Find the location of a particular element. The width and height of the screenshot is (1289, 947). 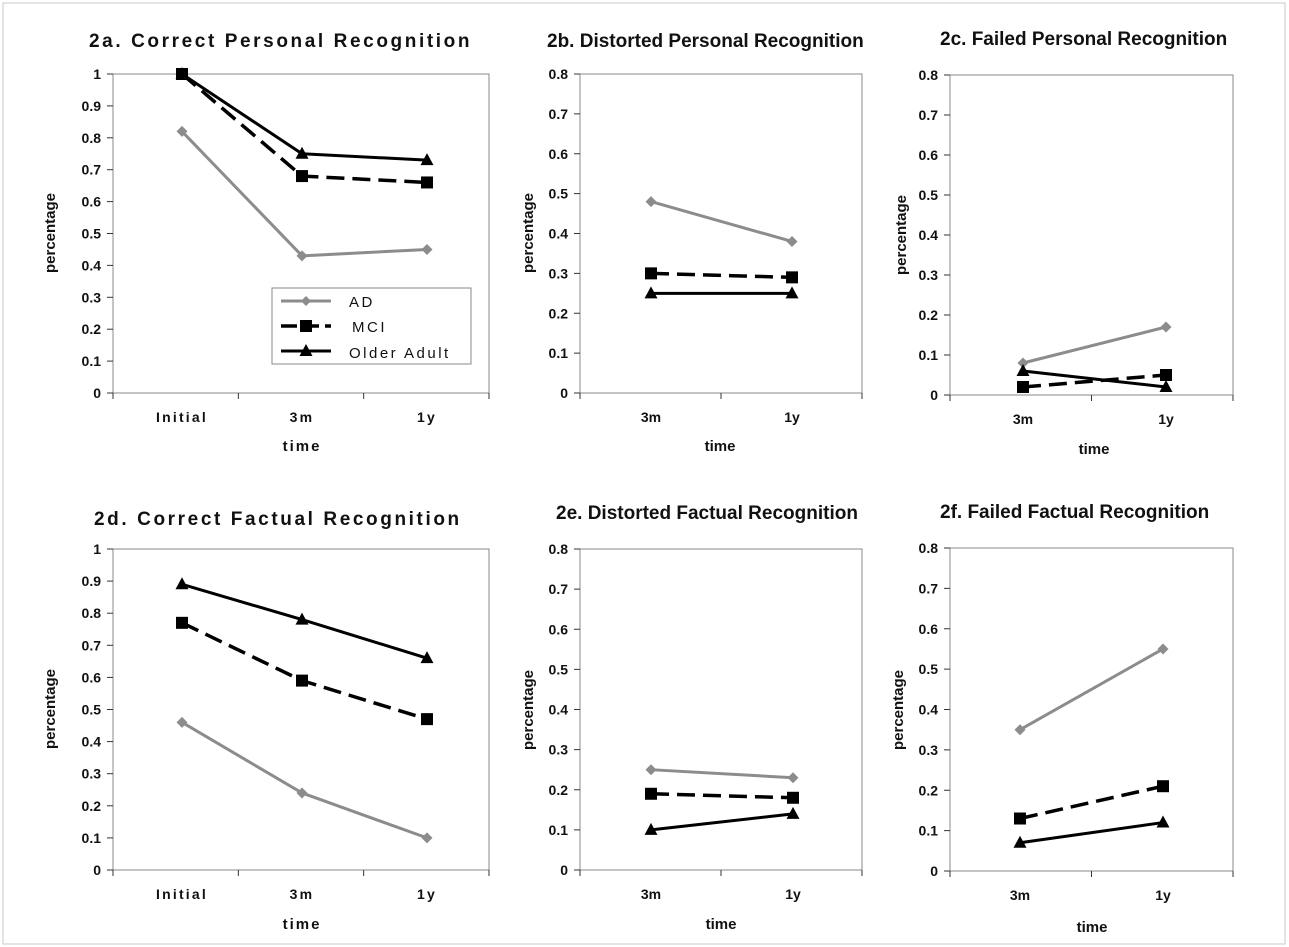

legend-mci-marker is located at coordinates (306, 326).